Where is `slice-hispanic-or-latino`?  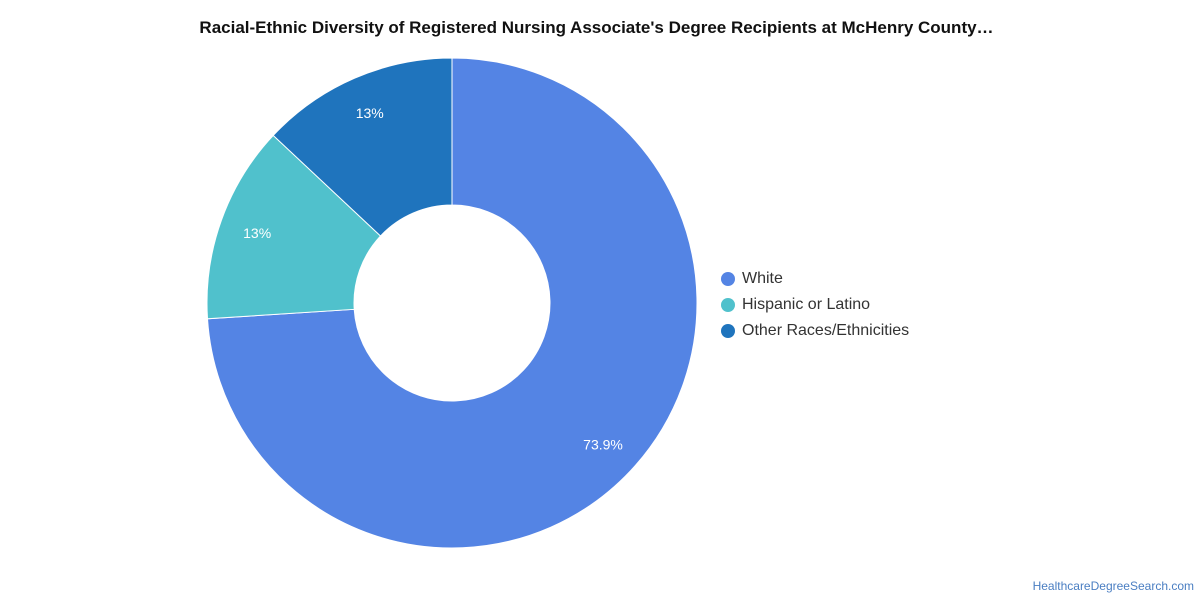
slice-hispanic-or-latino is located at coordinates (294, 227).